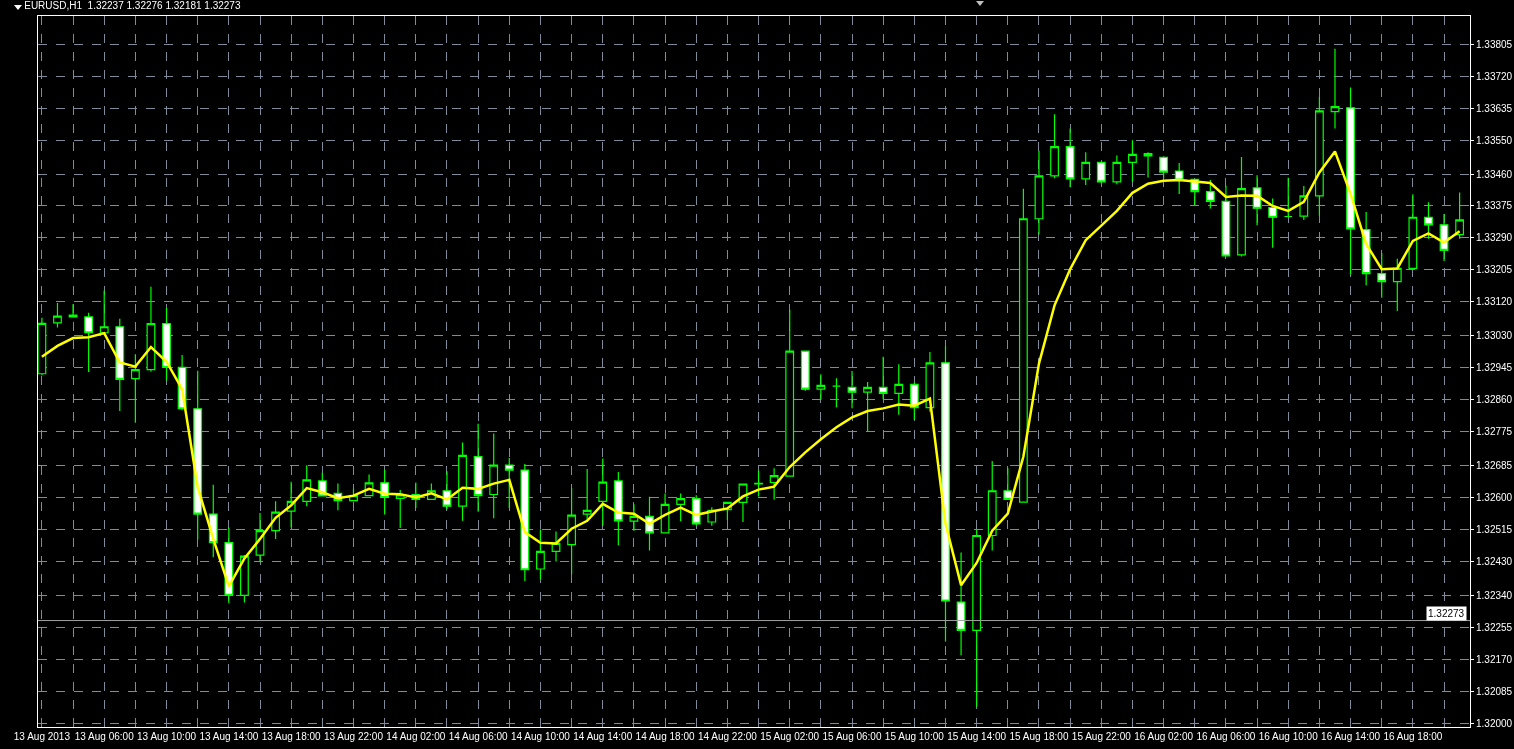  What do you see at coordinates (1494, 400) in the screenshot?
I see `y-tick-label: 1.32860` at bounding box center [1494, 400].